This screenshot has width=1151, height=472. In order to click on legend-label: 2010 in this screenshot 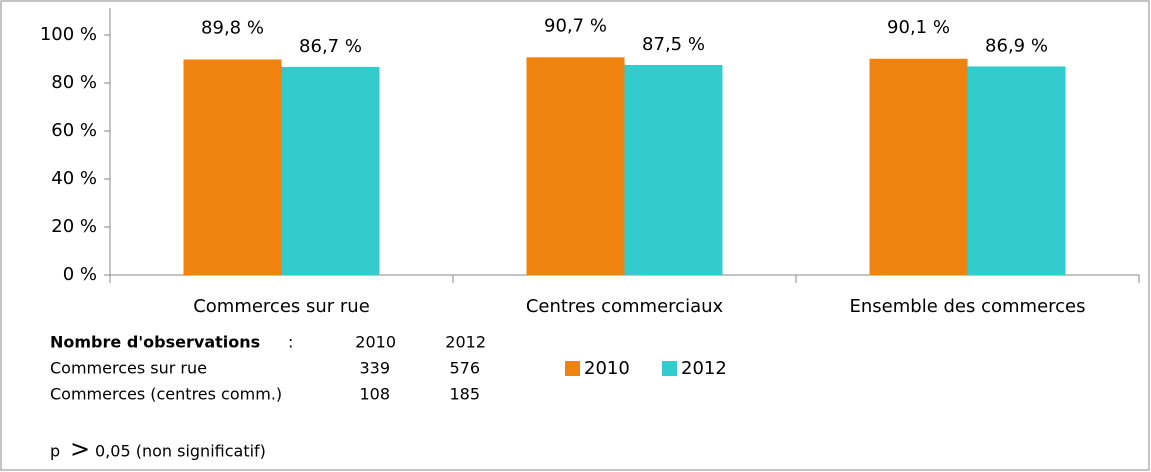, I will do `click(607, 368)`.